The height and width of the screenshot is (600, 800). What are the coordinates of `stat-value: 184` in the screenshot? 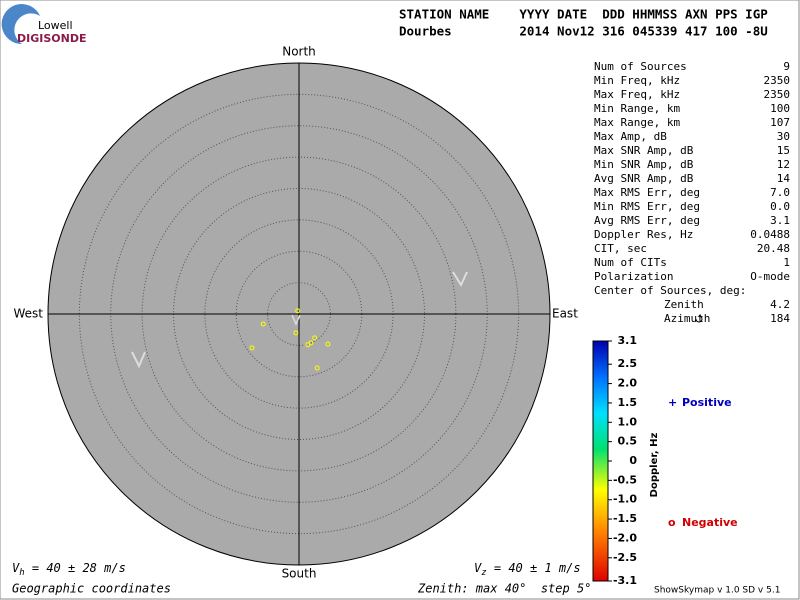 It's located at (780, 318).